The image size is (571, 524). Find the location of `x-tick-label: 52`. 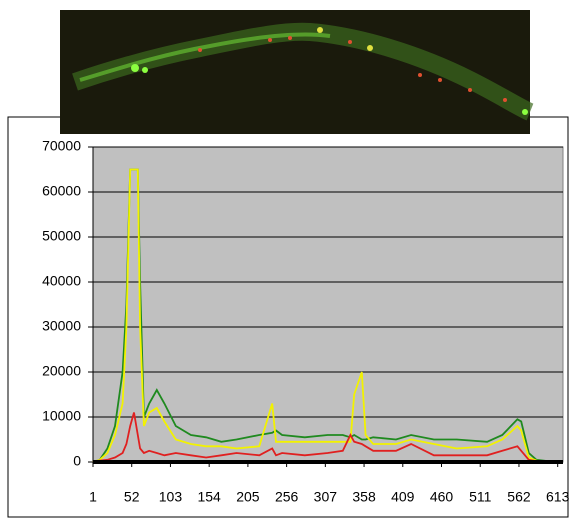

x-tick-label: 52 is located at coordinates (132, 497).